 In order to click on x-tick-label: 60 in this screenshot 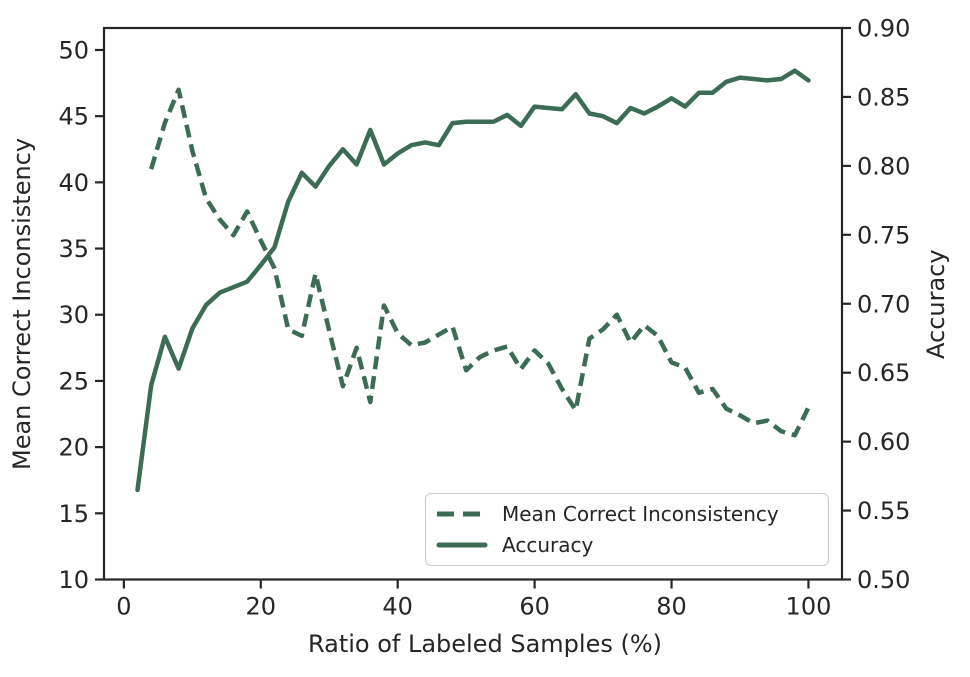, I will do `click(534, 607)`.